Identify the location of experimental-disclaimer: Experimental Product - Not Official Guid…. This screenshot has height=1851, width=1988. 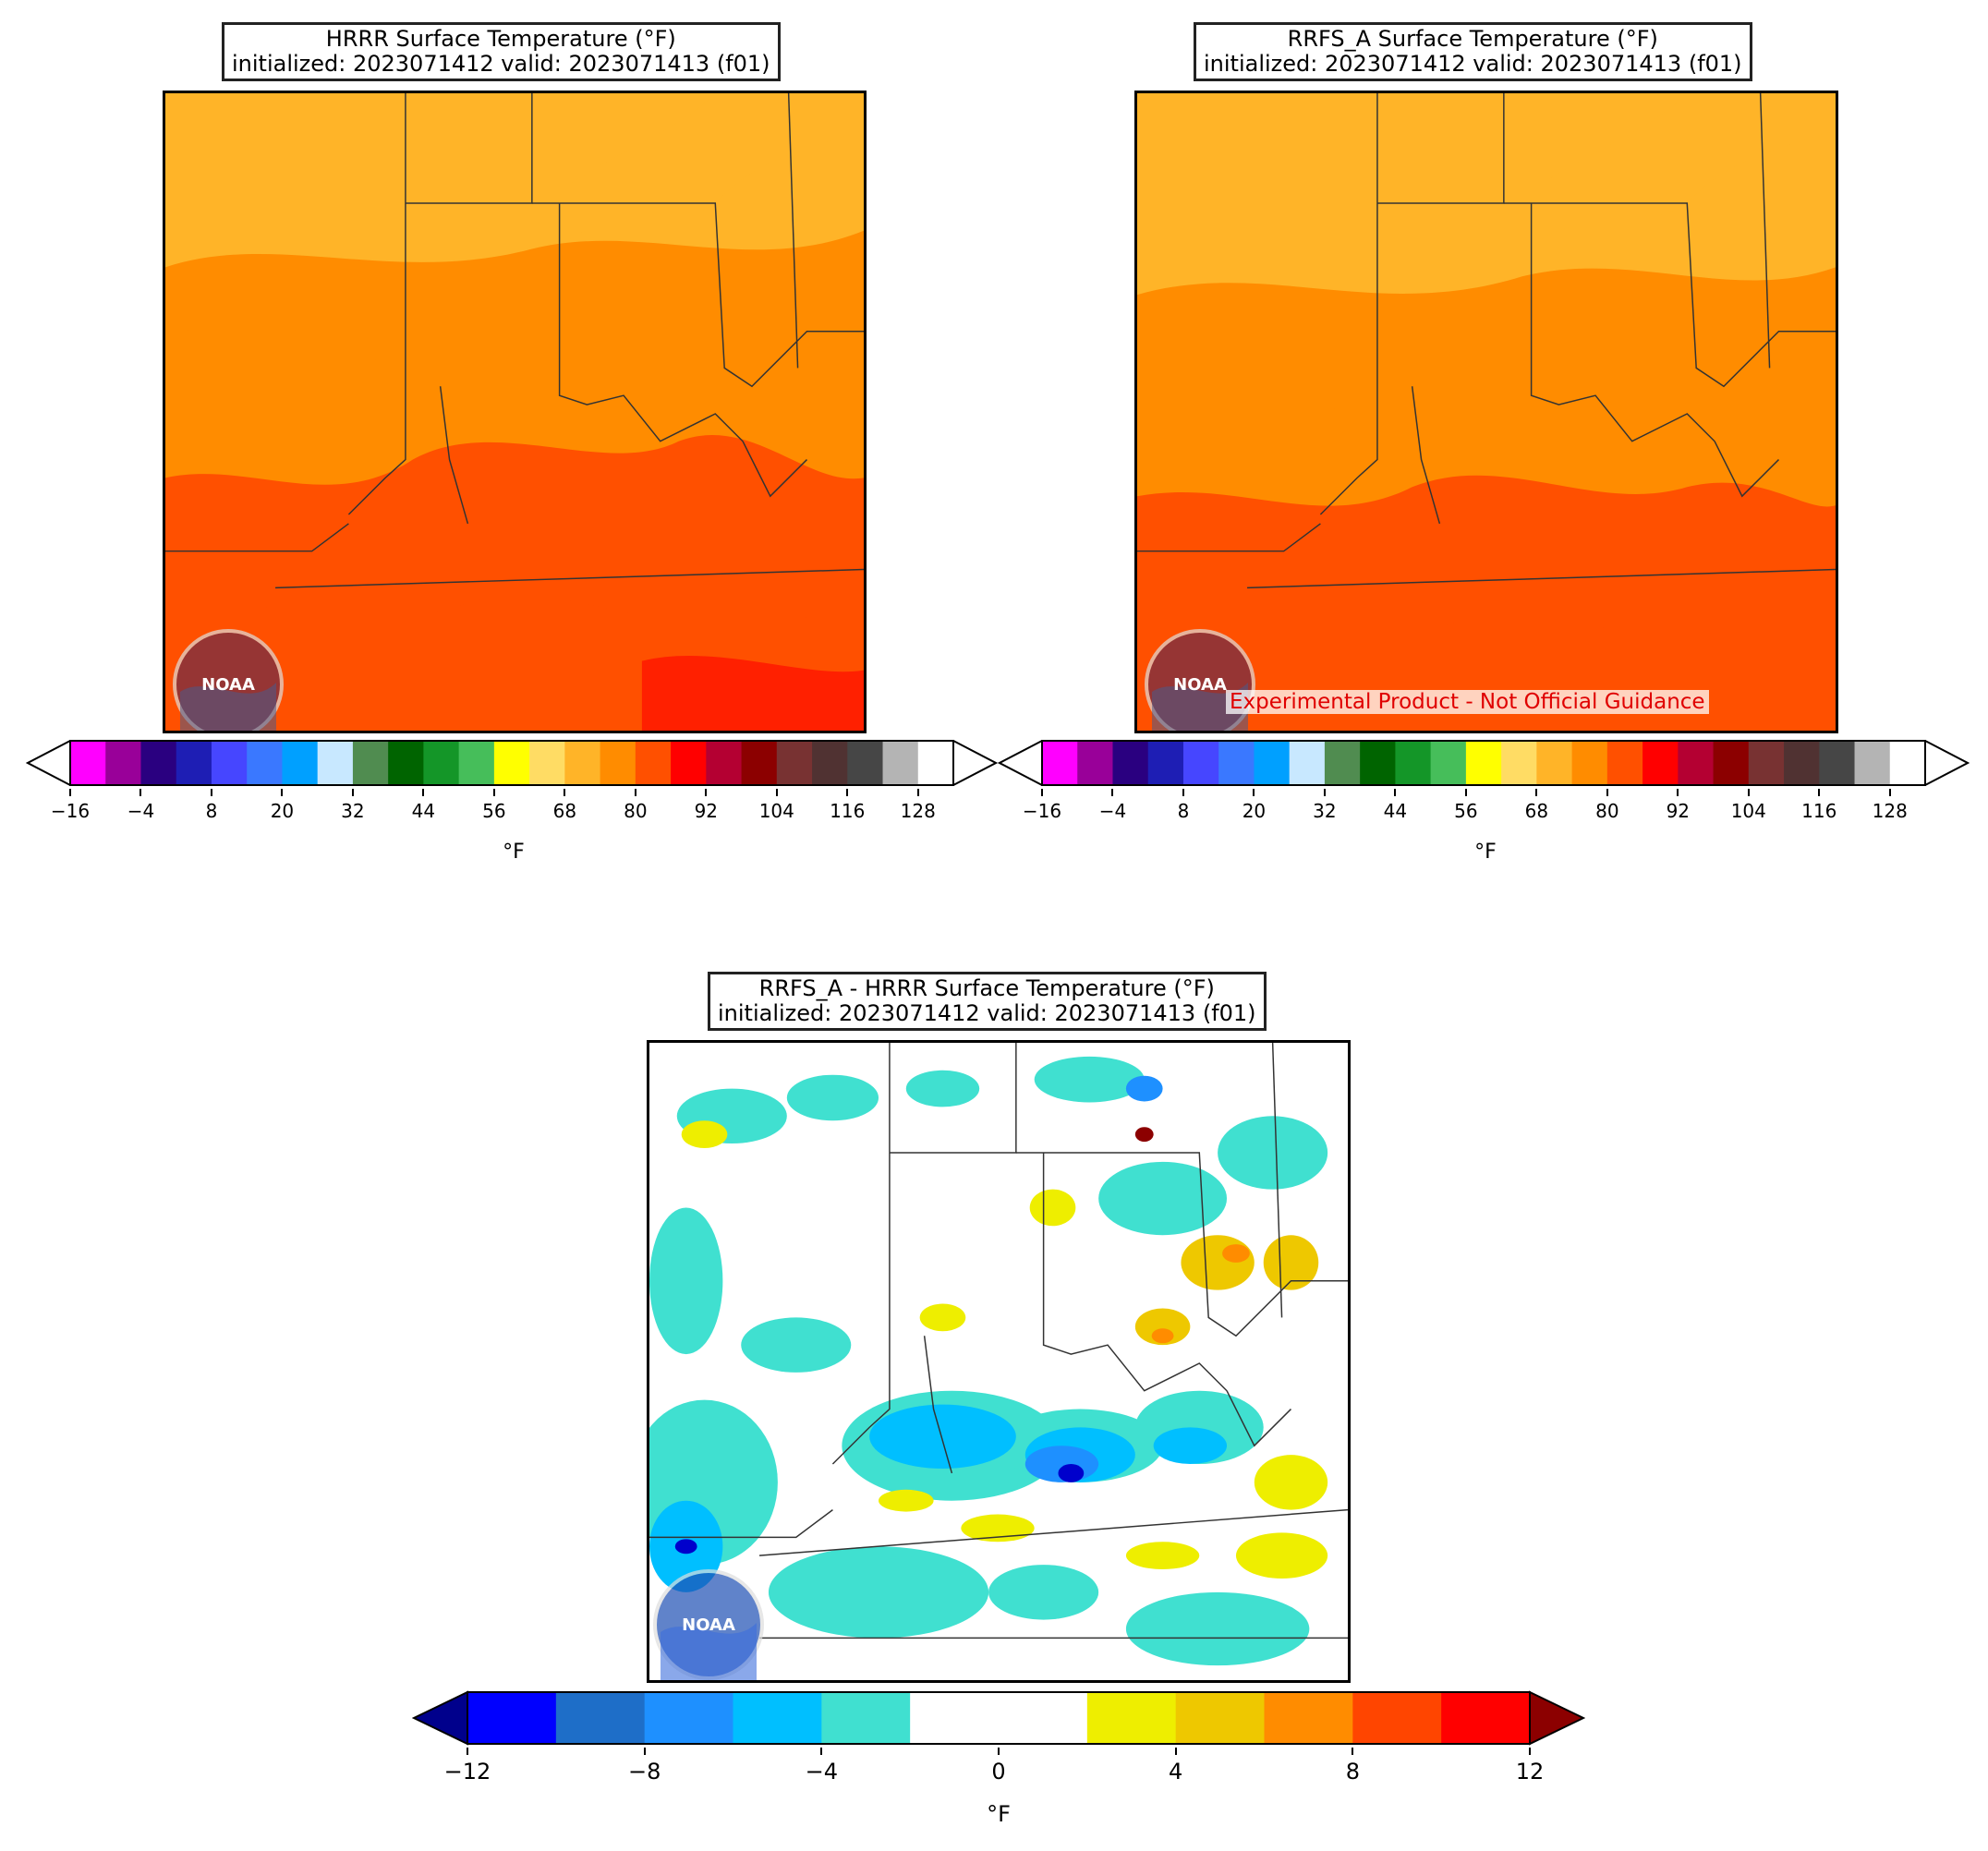
(1467, 702).